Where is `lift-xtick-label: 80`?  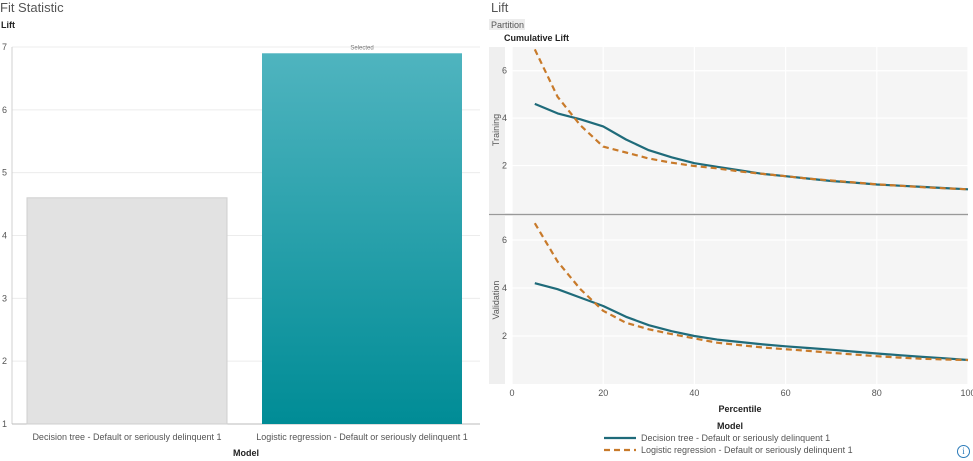 lift-xtick-label: 80 is located at coordinates (877, 393).